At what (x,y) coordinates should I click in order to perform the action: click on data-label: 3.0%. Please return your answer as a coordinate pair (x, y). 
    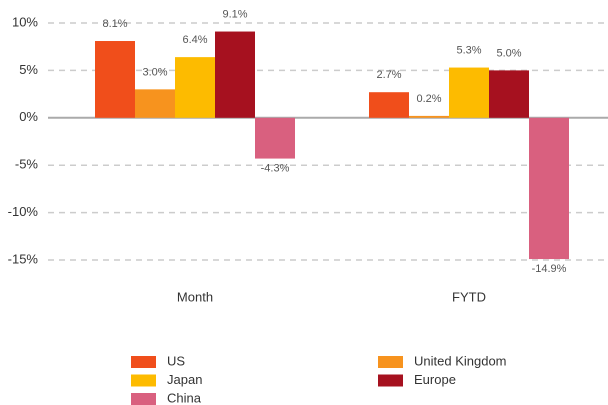
    Looking at the image, I should click on (154, 72).